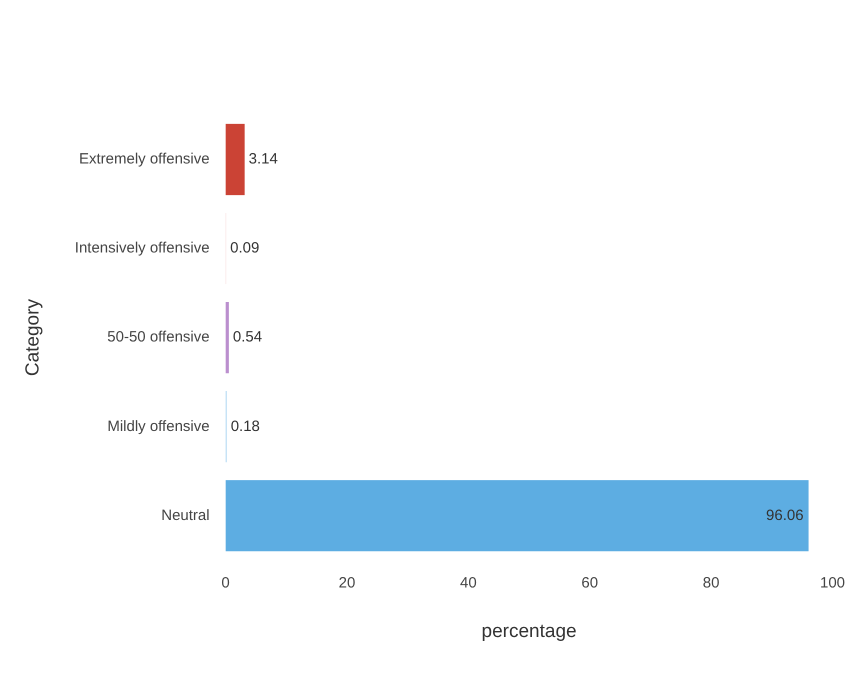  I want to click on y-tick-label: 50-50 offensive, so click(158, 337).